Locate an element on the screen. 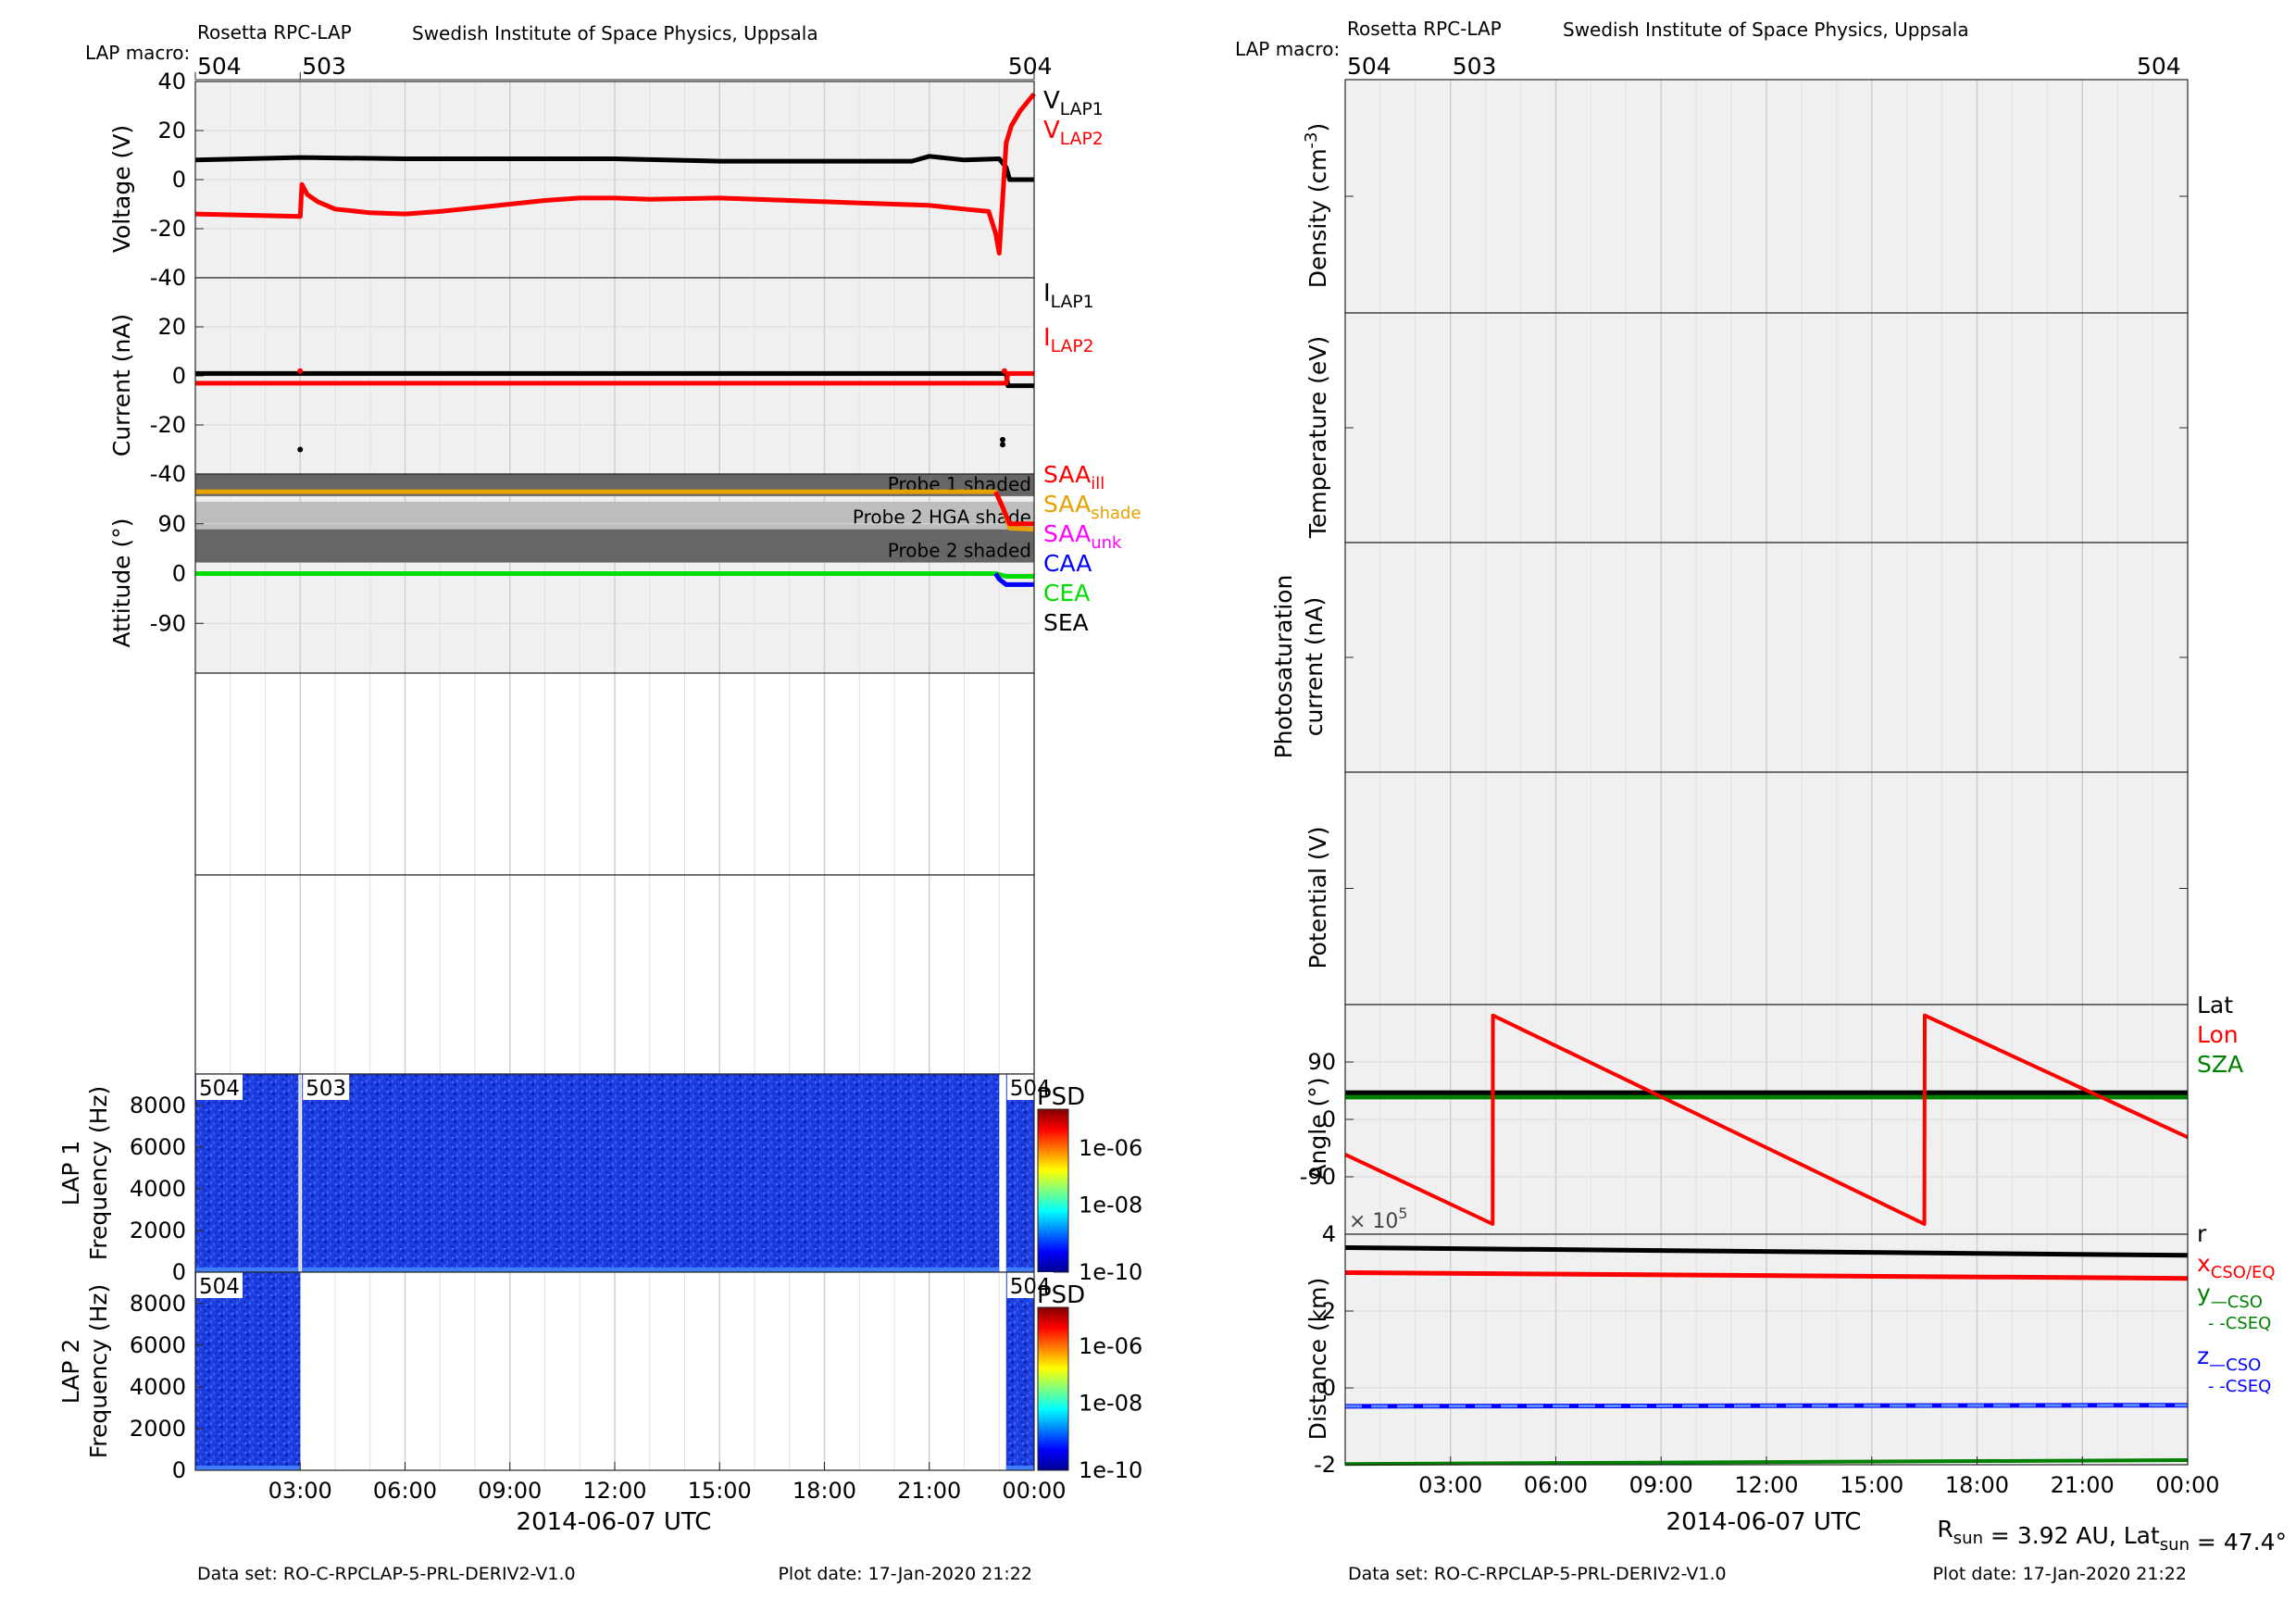 This screenshot has width=2296, height=1624. ylabel-part: ) is located at coordinates (1317, 127).